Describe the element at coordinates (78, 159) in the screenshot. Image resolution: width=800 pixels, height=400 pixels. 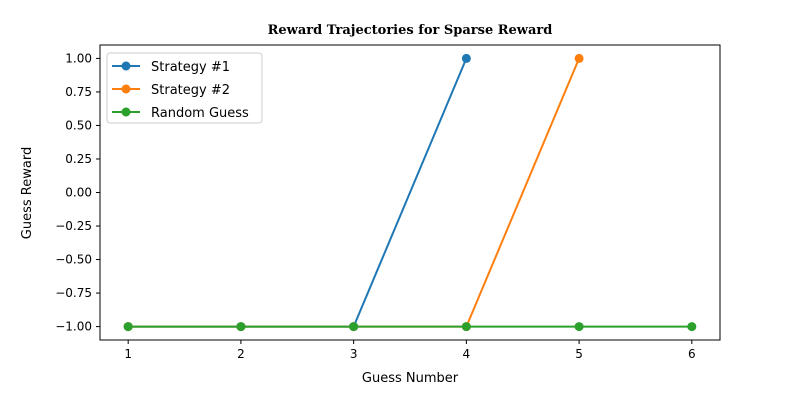
I see `y-tick-label: 0.25` at that location.